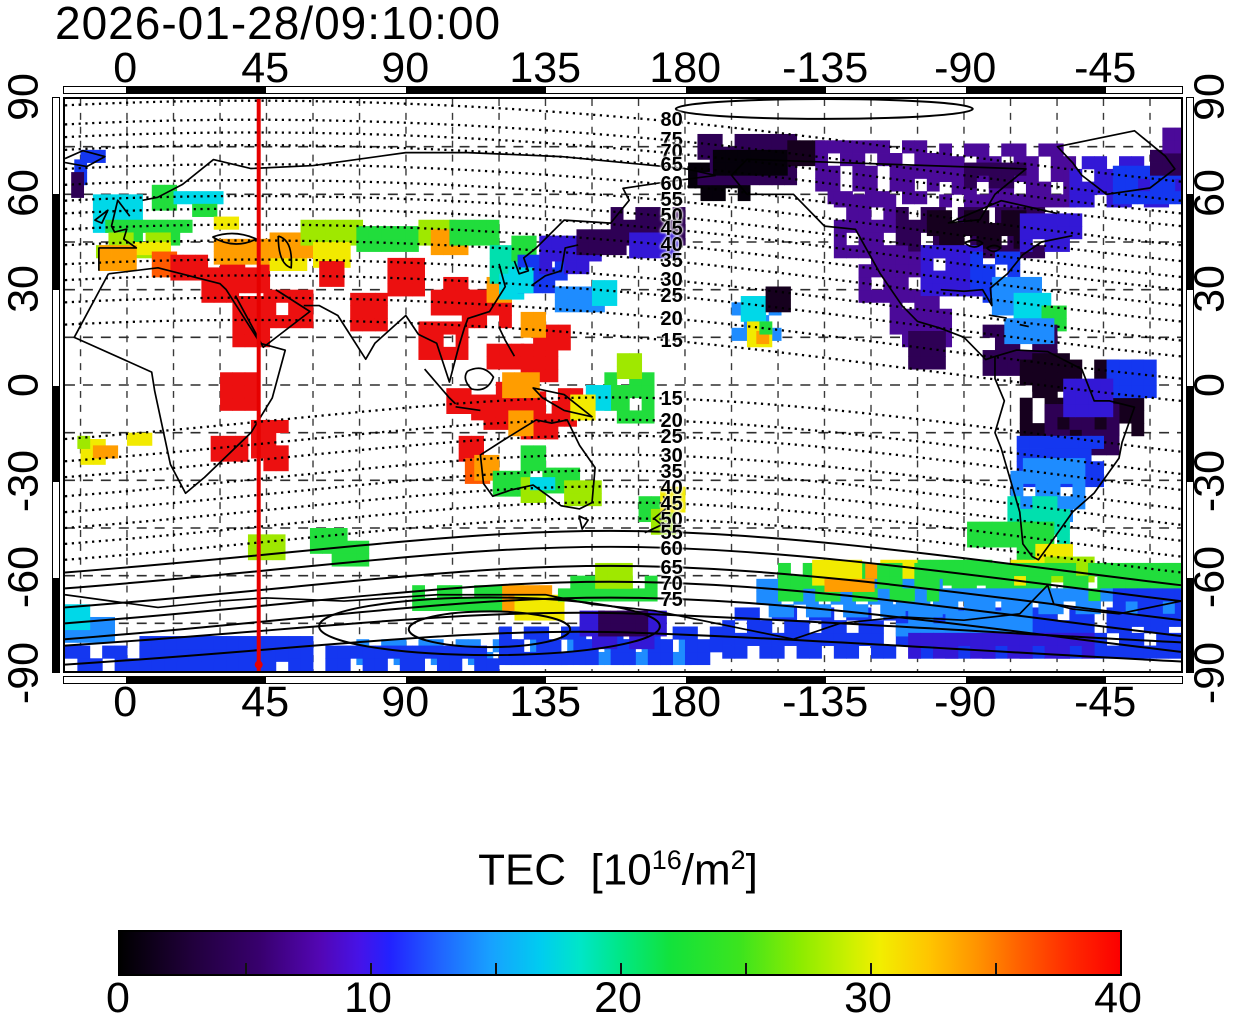 The width and height of the screenshot is (1235, 1021). What do you see at coordinates (258, 385) in the screenshot?
I see `red-meridian-line` at bounding box center [258, 385].